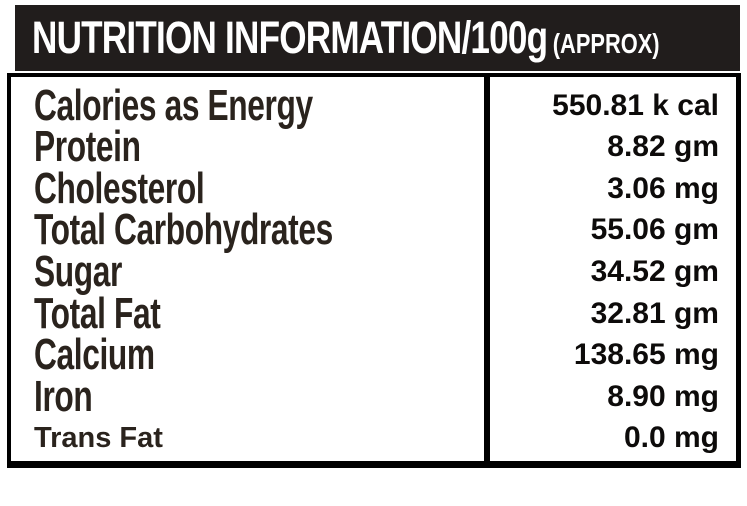 This screenshot has height=506, width=747. What do you see at coordinates (183, 230) in the screenshot?
I see `nutrient-label: Total Carbohydrates` at bounding box center [183, 230].